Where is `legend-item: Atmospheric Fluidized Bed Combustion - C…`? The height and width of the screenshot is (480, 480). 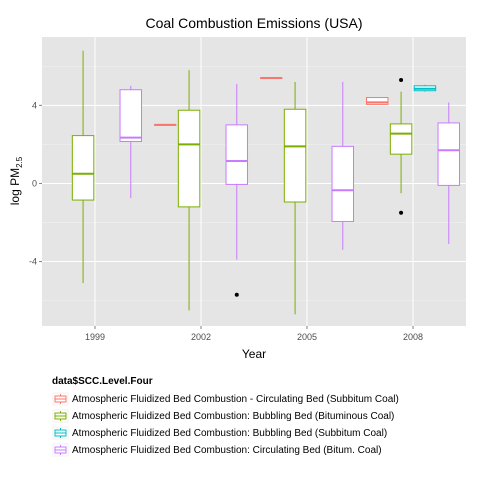 legend-item: Atmospheric Fluidized Bed Combustion - C… is located at coordinates (225, 399).